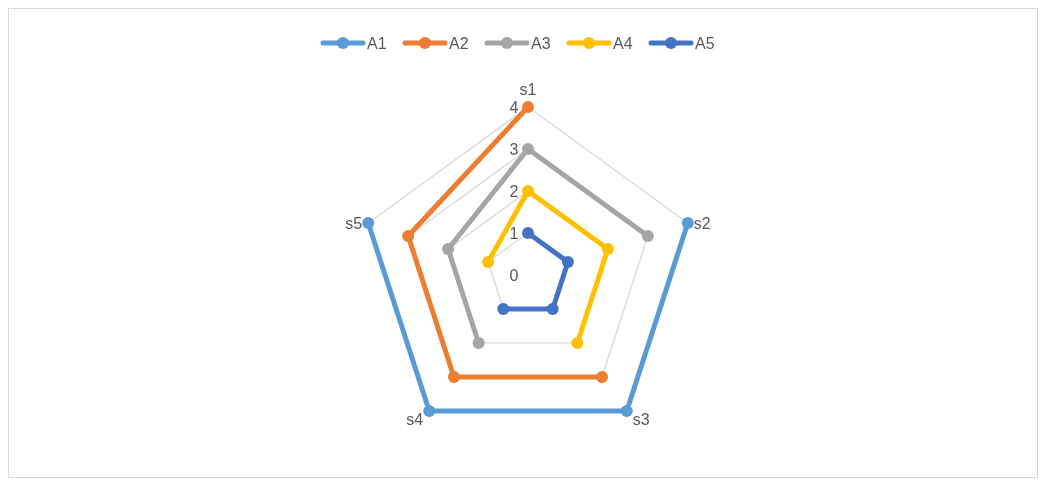 The height and width of the screenshot is (485, 1041). Describe the element at coordinates (354, 223) in the screenshot. I see `spoke-label: s5` at that location.